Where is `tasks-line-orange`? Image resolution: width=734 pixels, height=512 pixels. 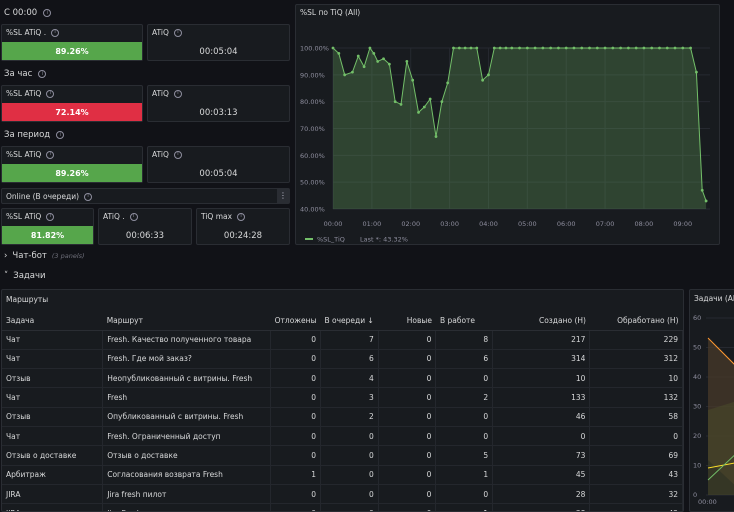
tasks-line-orange is located at coordinates (720, 351).